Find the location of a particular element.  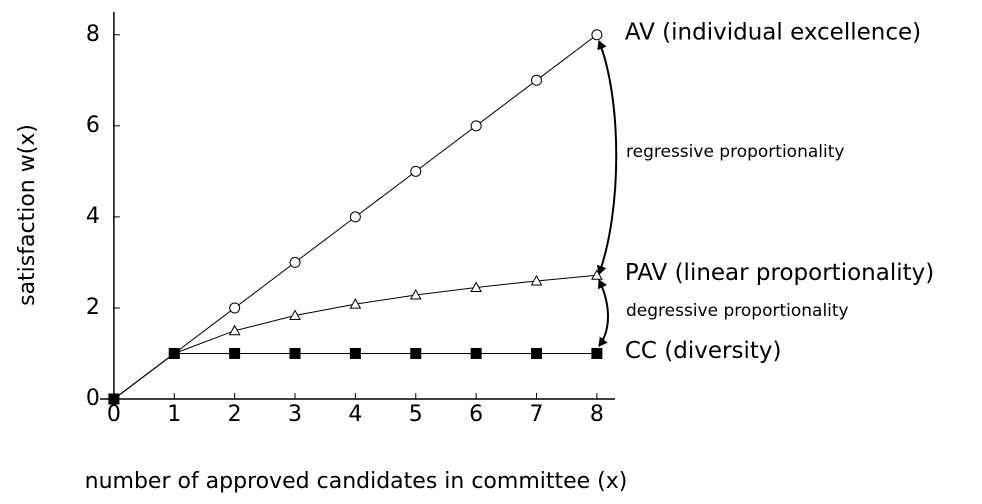

series-label: AV (individual excellence) is located at coordinates (773, 32).